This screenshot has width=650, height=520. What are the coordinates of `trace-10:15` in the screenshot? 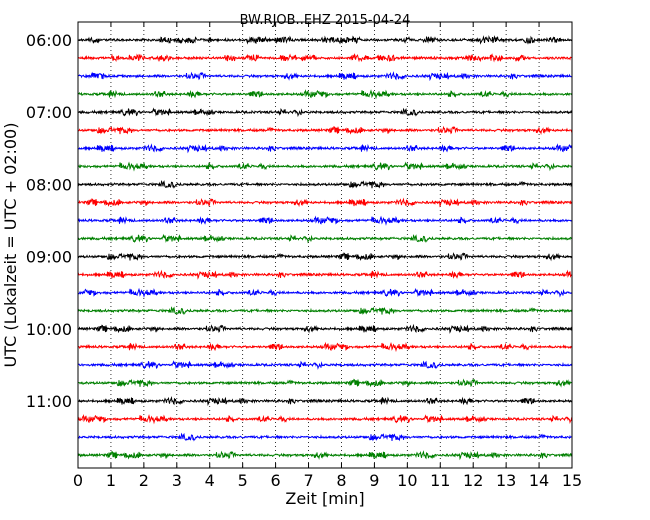 It's located at (325, 347).